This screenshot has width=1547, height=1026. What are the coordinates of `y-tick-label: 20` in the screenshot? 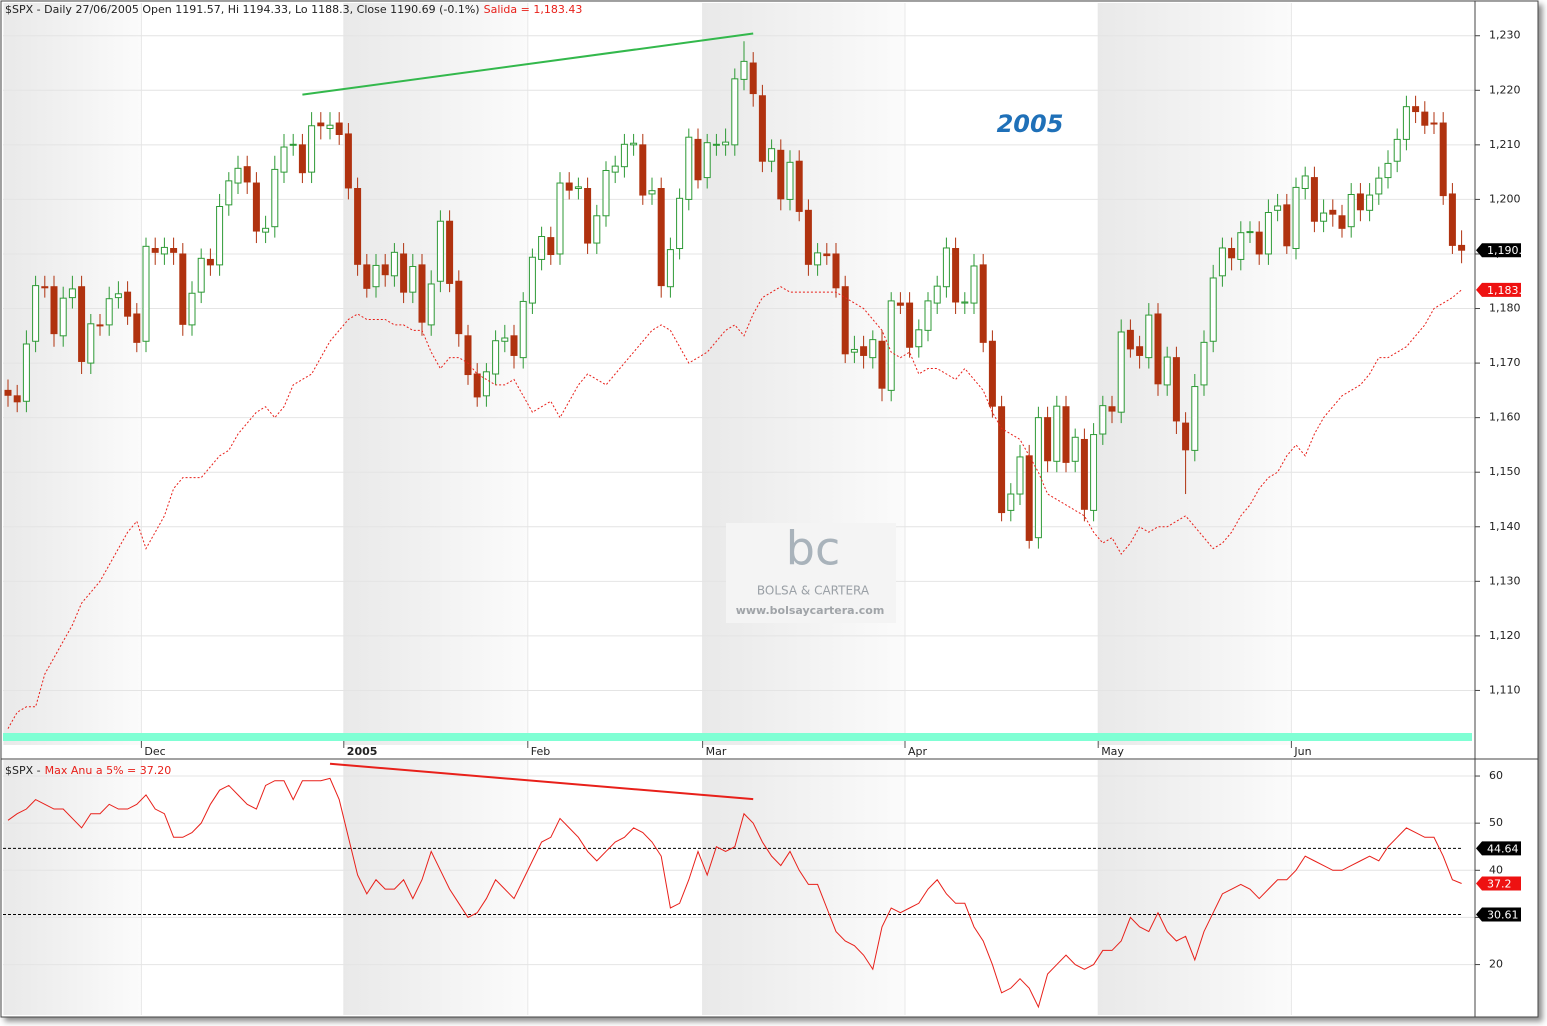 It's located at (1496, 964).